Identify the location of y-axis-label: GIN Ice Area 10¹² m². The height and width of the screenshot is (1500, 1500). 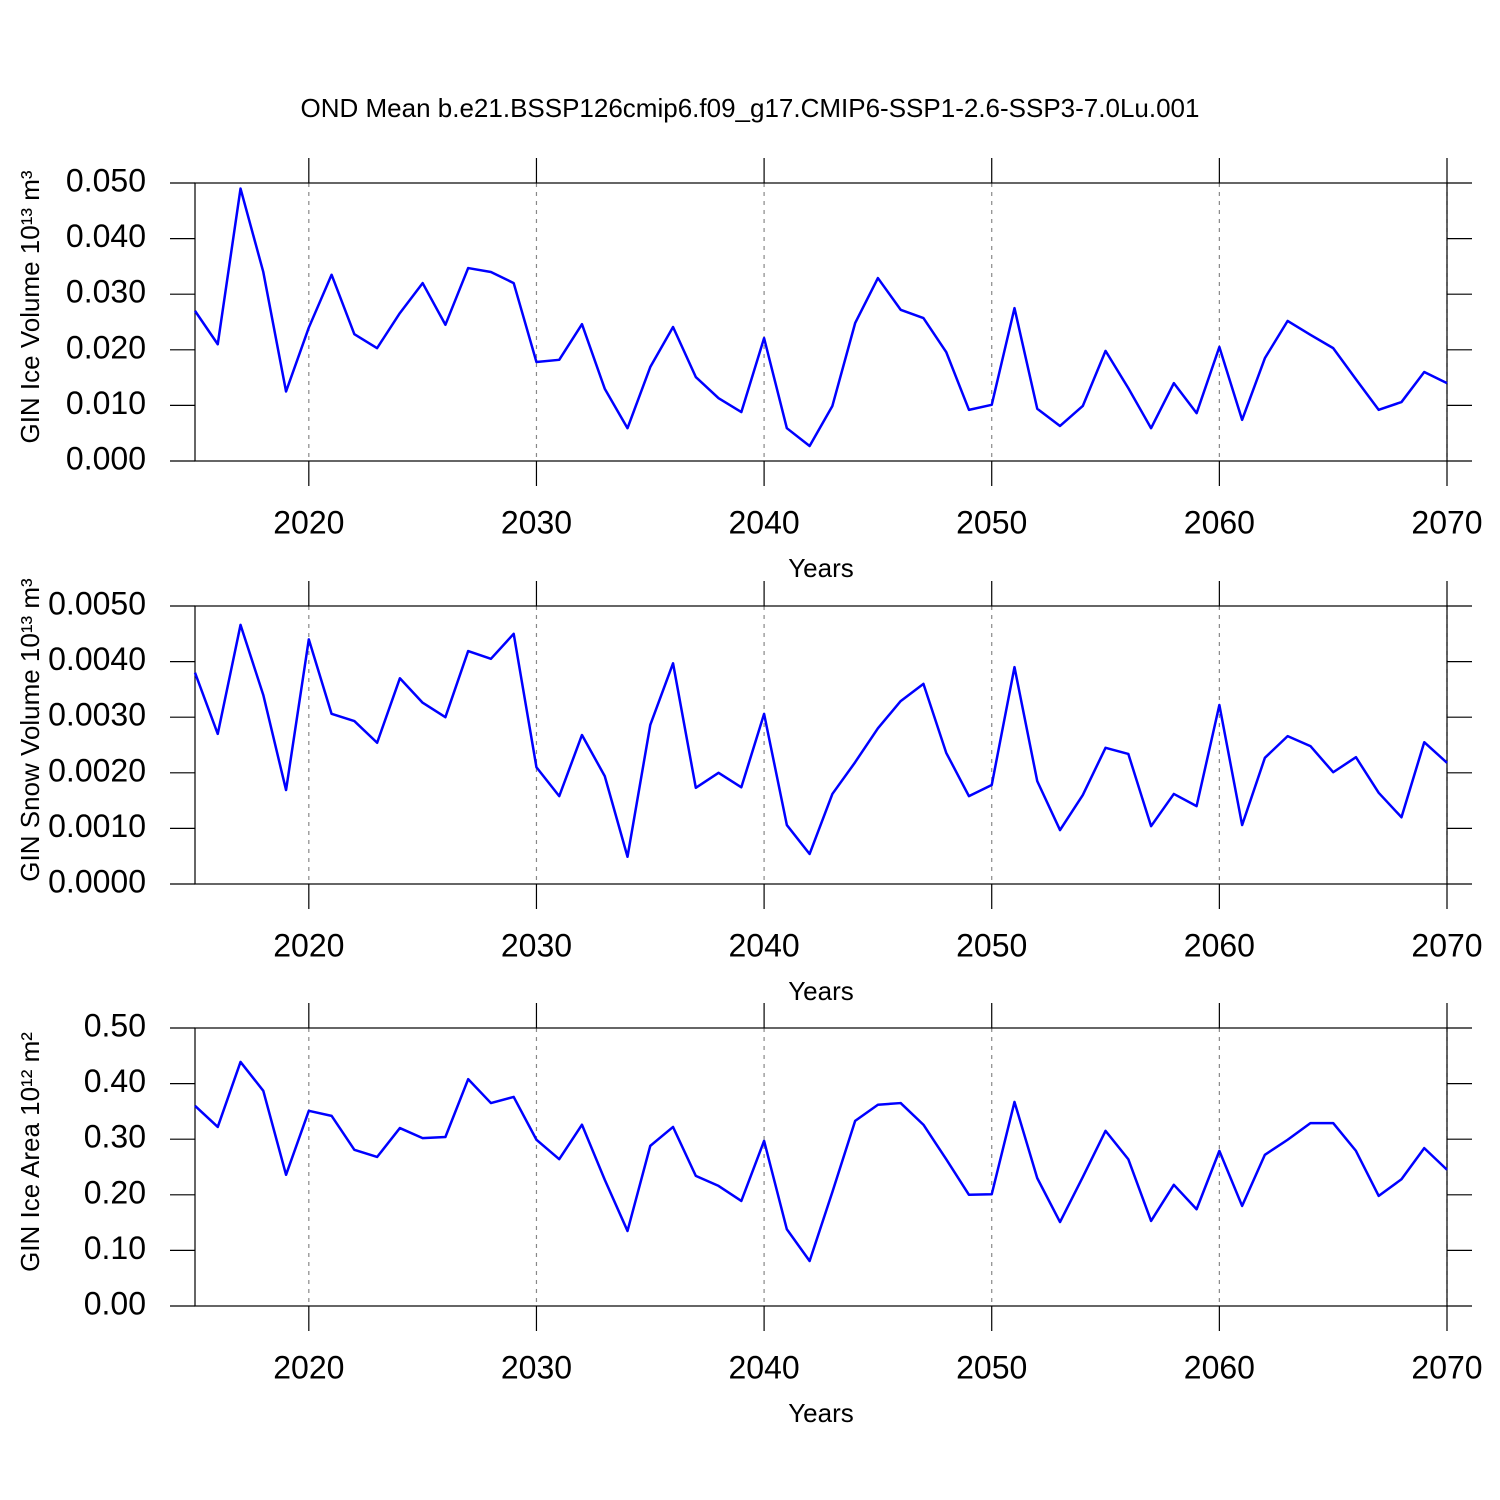
(30, 1152).